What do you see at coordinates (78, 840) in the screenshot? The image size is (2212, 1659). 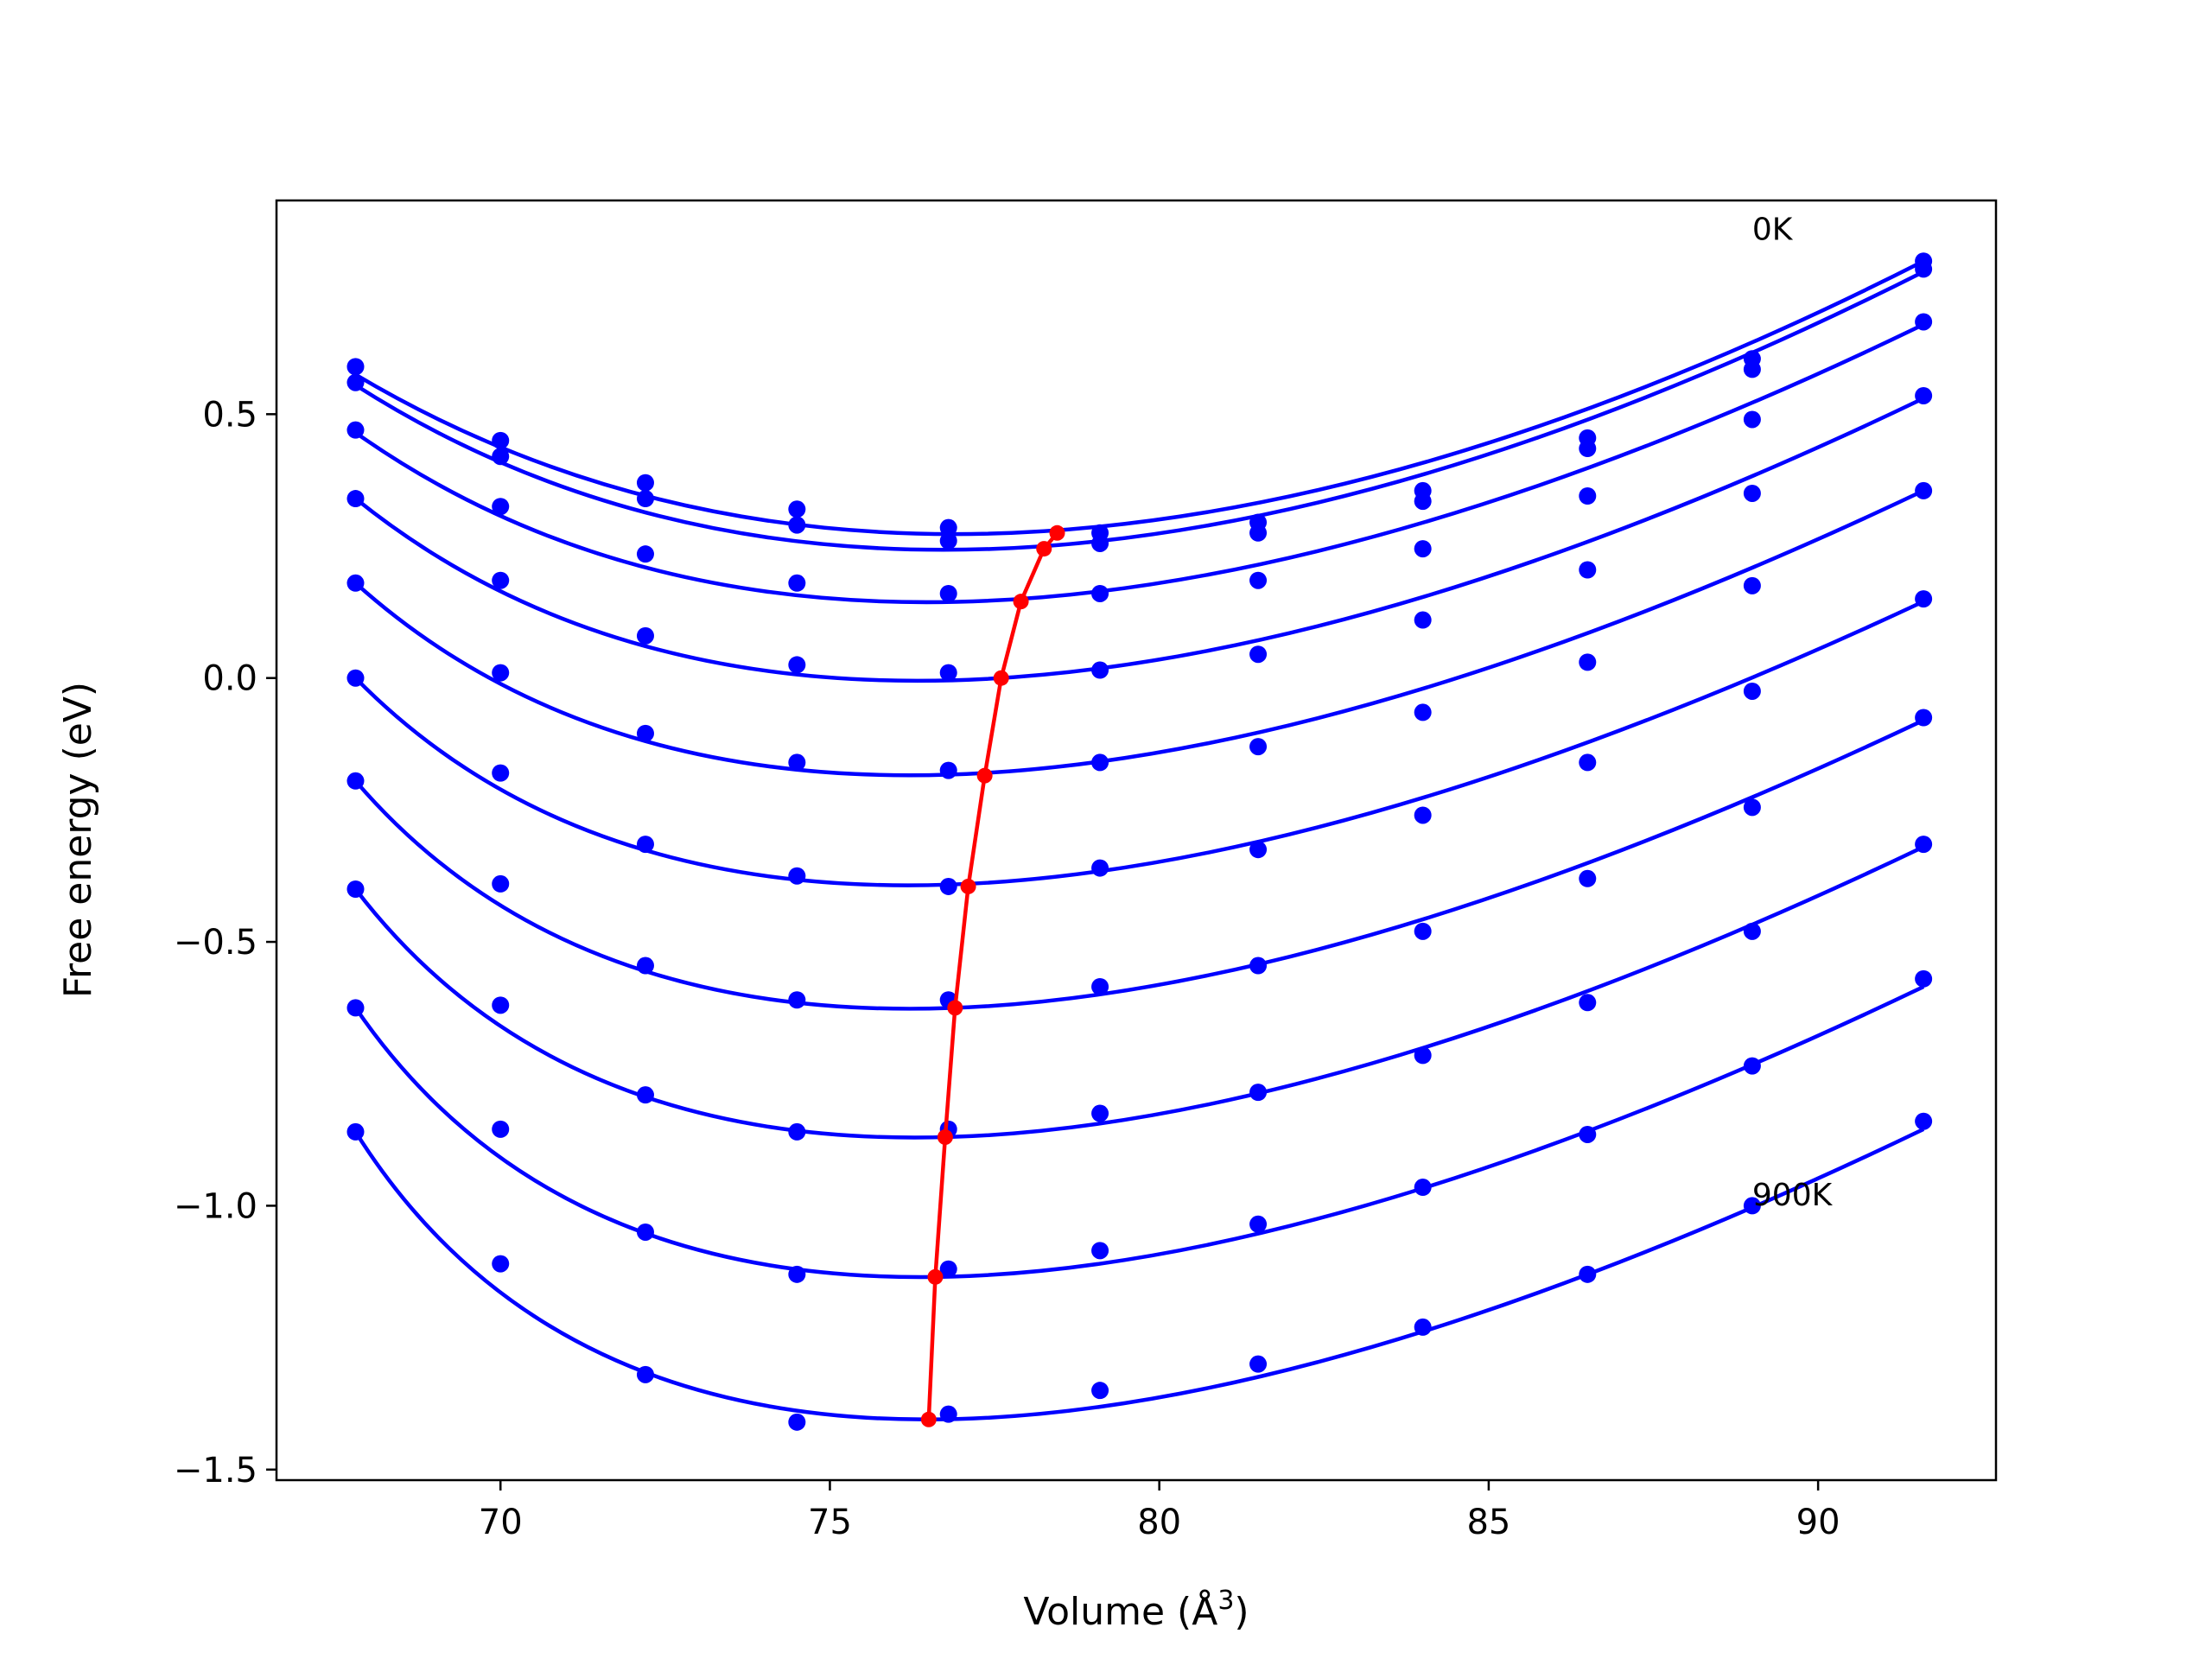 I see `y-axis-label: Free energy (eV)` at bounding box center [78, 840].